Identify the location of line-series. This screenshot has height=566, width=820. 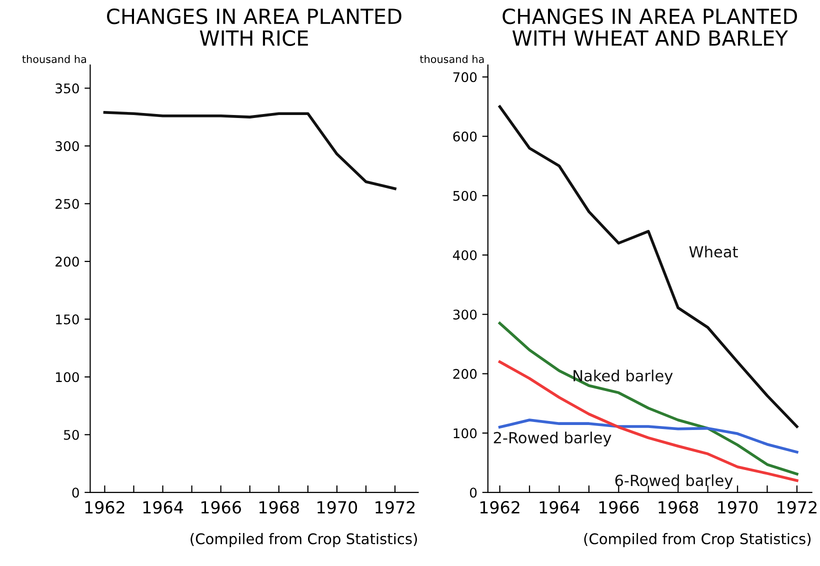
(249, 150).